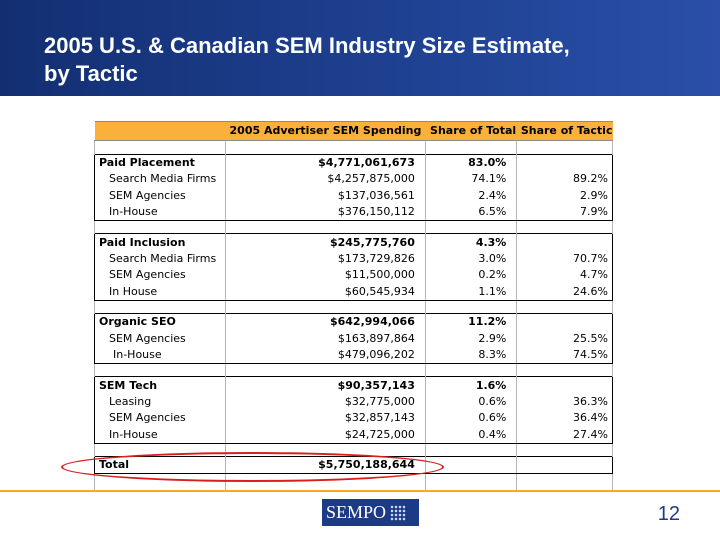  What do you see at coordinates (160, 292) in the screenshot?
I see `row-label: In House` at bounding box center [160, 292].